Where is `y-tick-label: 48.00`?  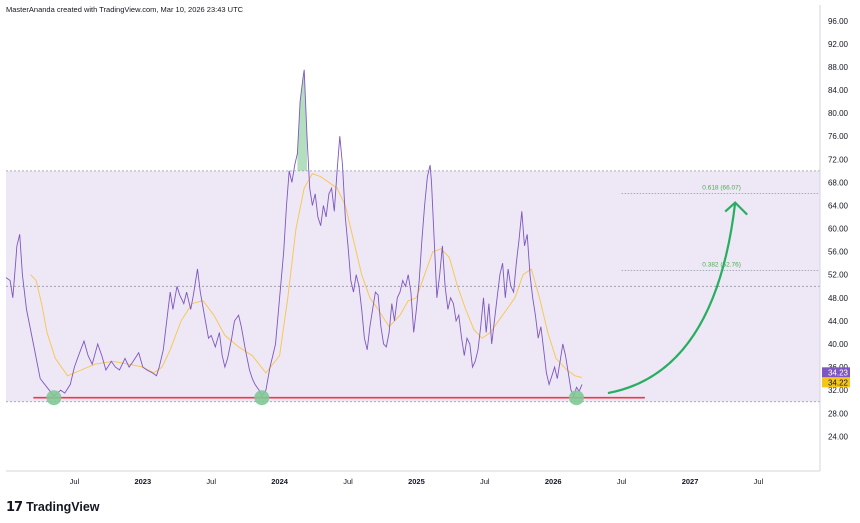 y-tick-label: 48.00 is located at coordinates (838, 298).